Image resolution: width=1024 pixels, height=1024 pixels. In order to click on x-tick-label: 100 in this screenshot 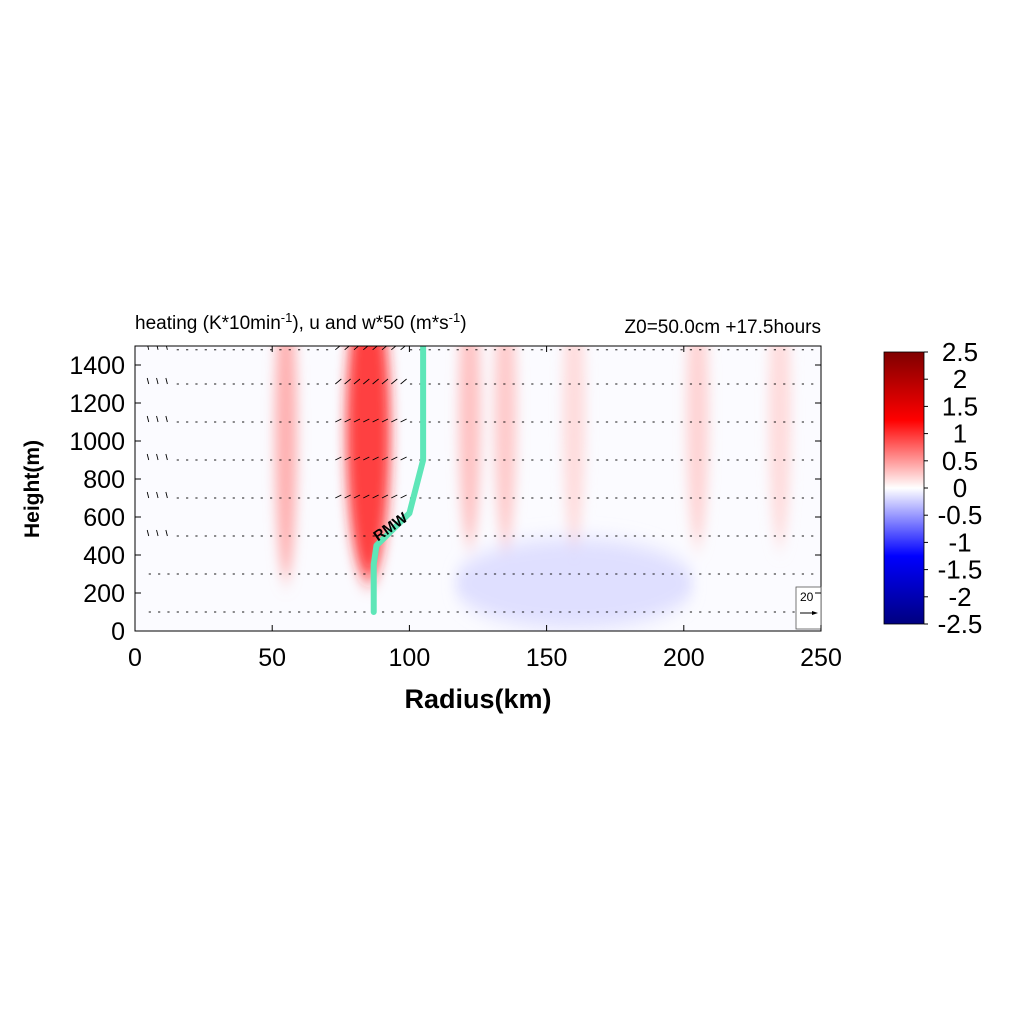, I will do `click(410, 658)`.